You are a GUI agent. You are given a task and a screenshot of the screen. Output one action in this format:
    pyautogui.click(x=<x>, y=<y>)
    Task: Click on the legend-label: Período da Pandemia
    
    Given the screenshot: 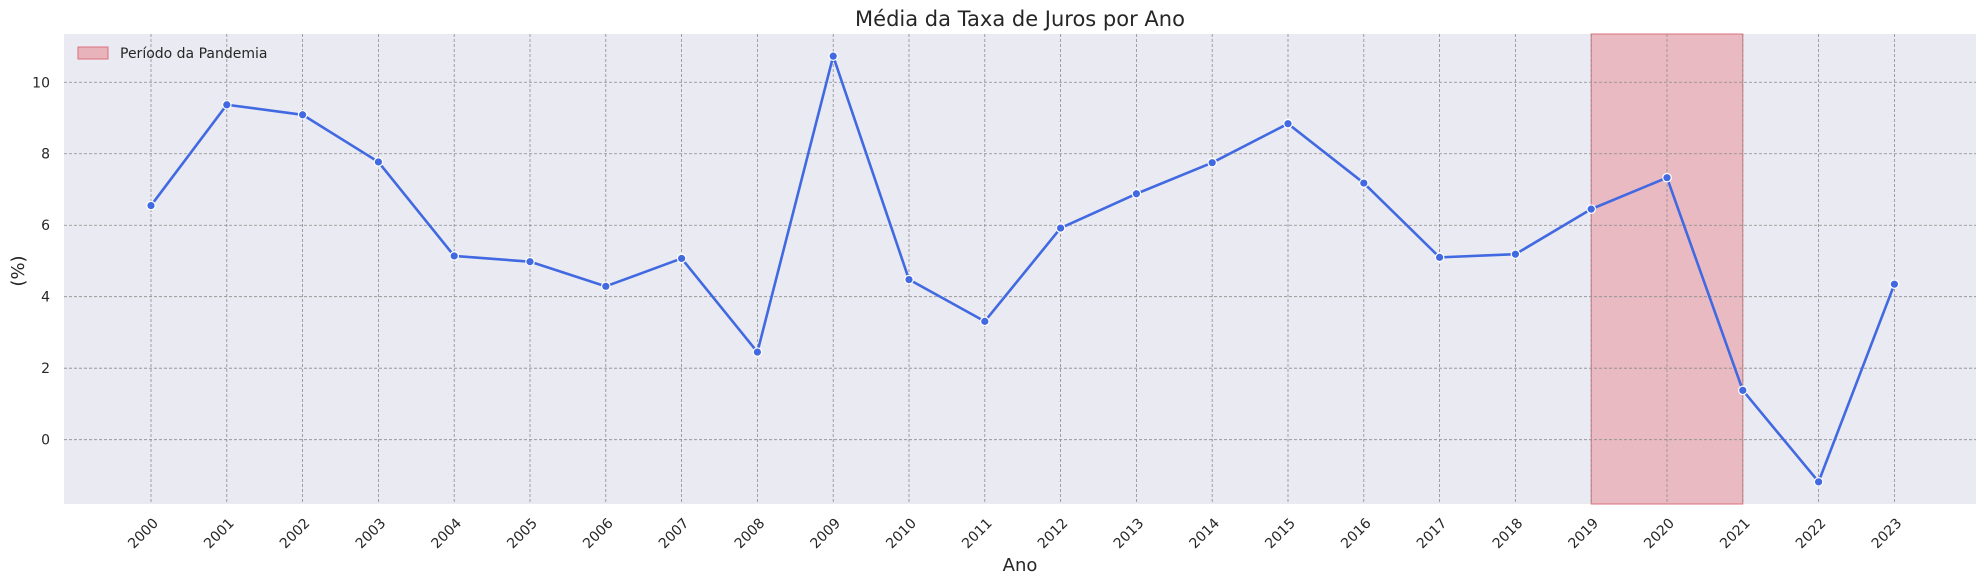 What is the action you would take?
    pyautogui.click(x=193, y=54)
    